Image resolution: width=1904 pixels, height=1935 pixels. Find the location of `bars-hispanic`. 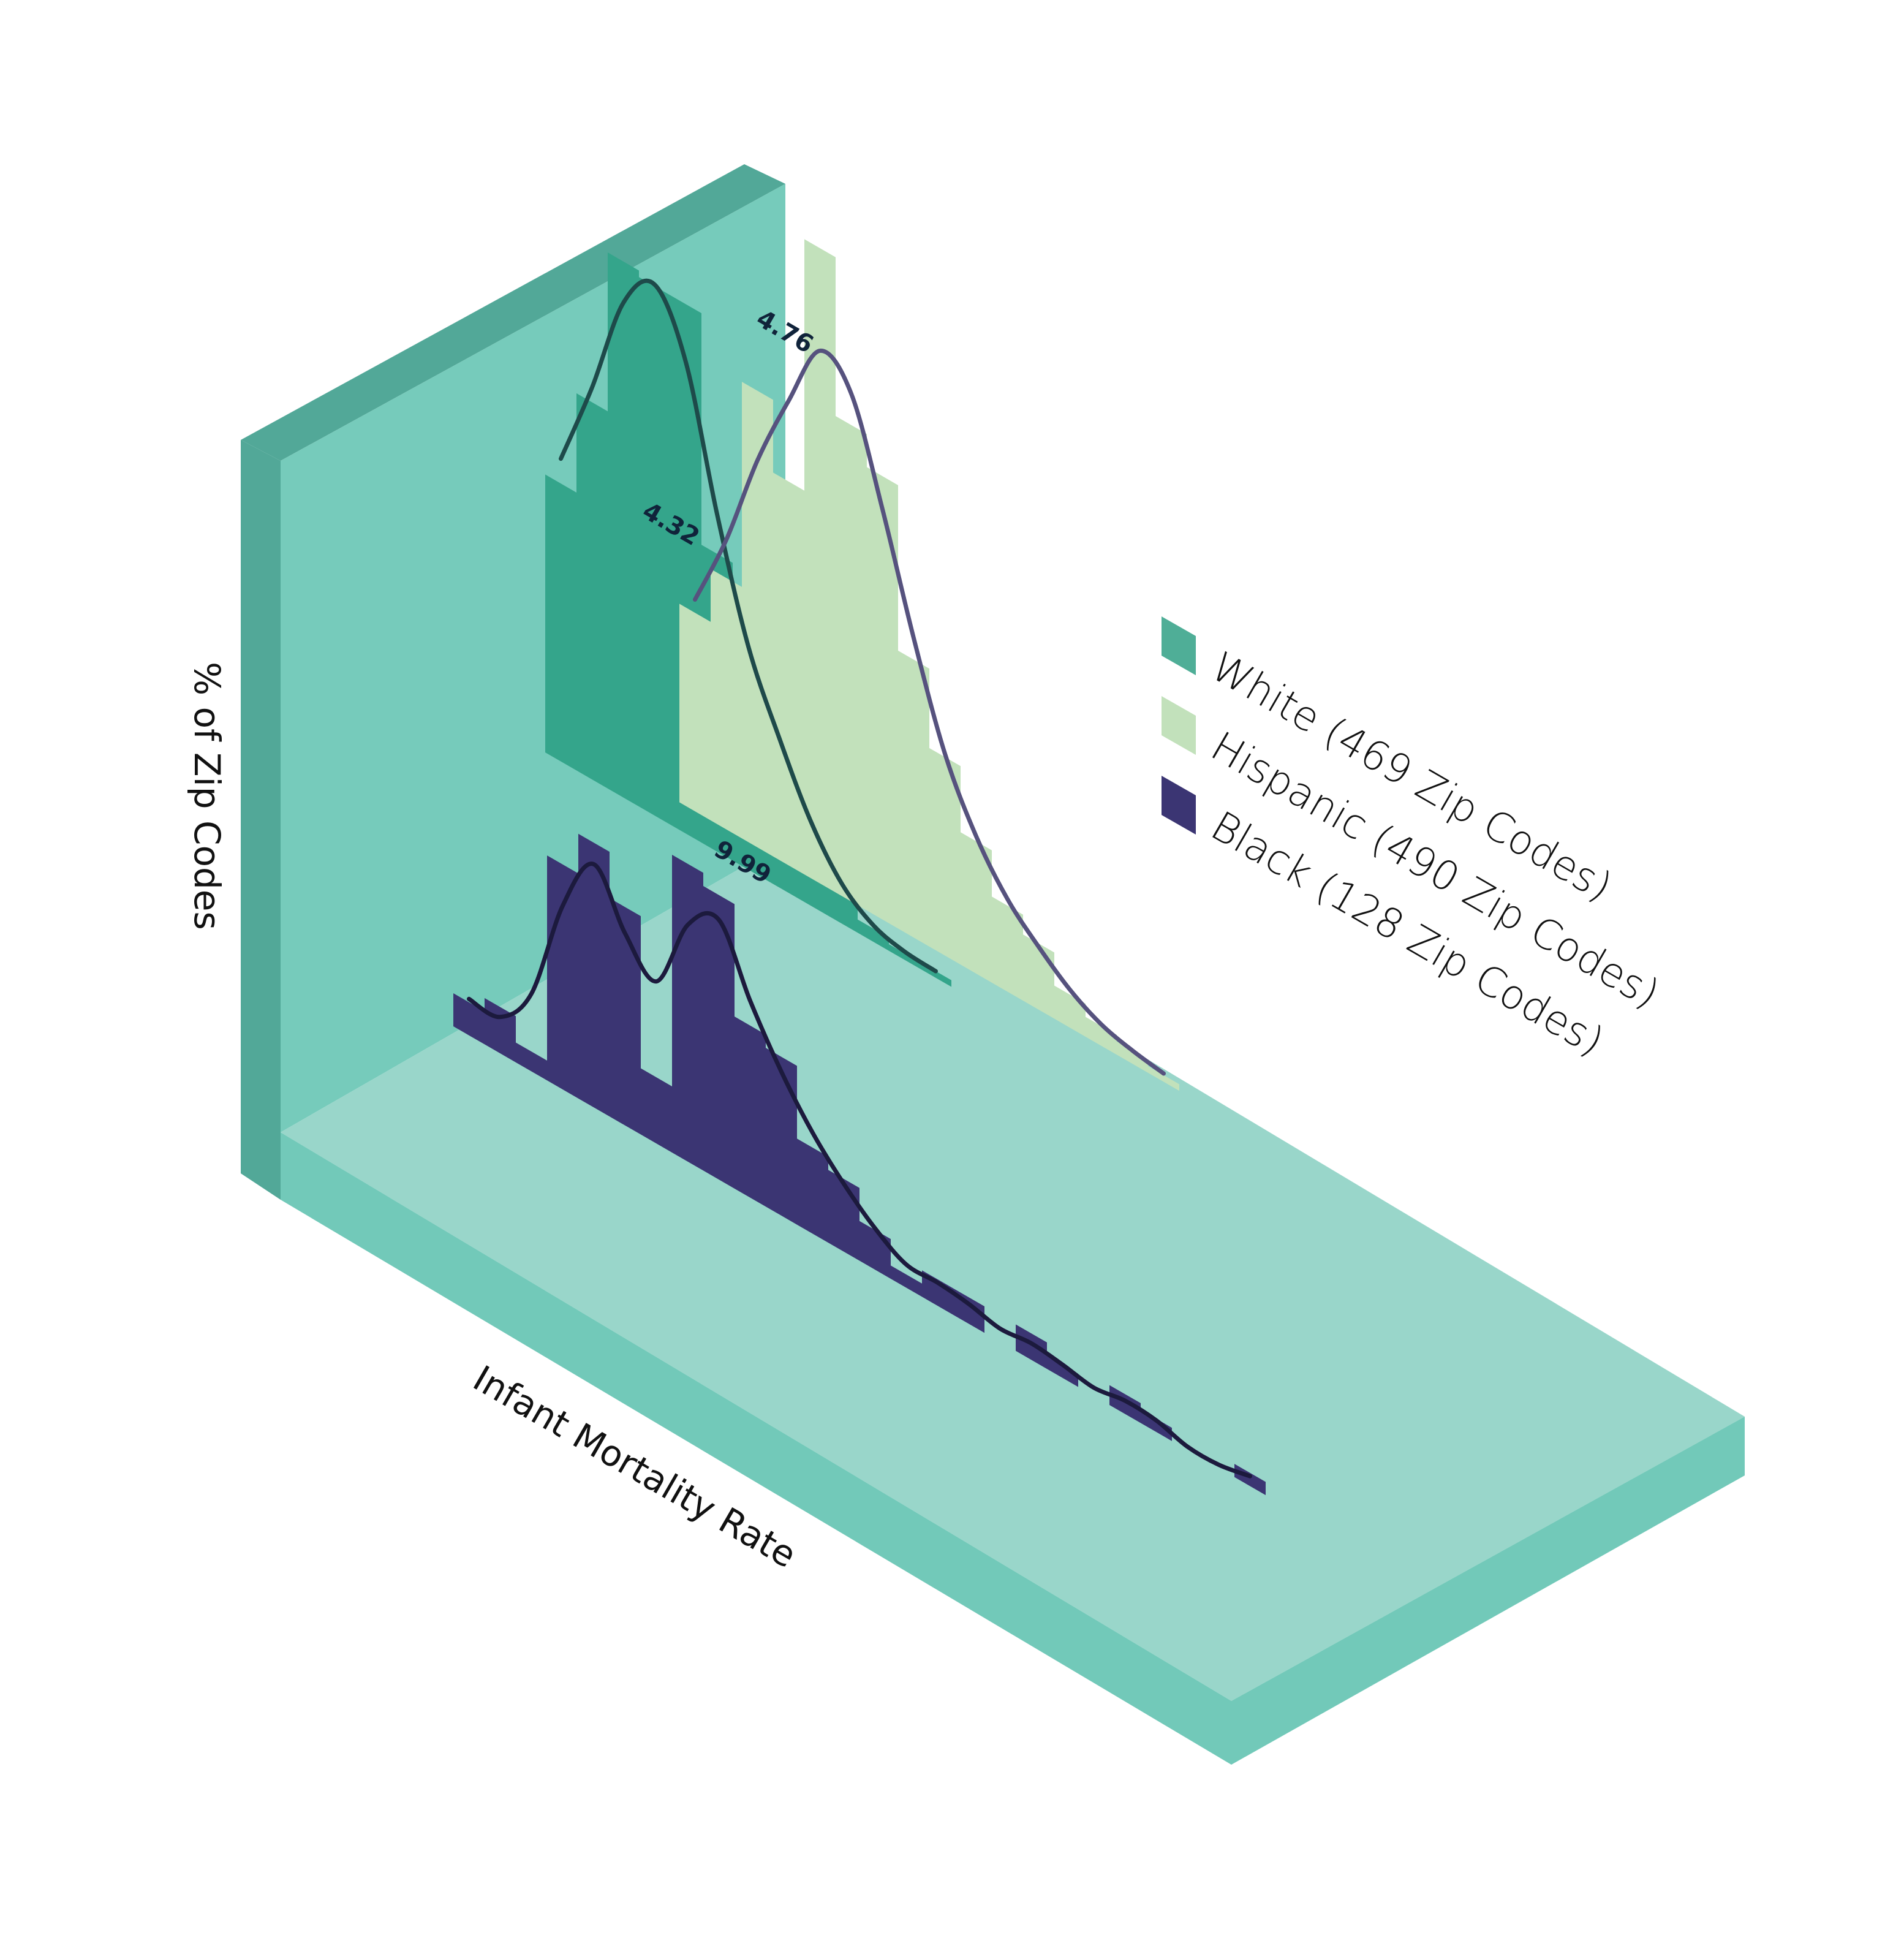

bars-hispanic is located at coordinates (929, 665).